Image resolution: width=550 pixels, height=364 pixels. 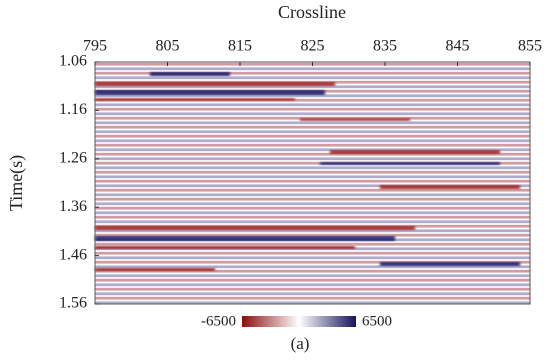 What do you see at coordinates (73, 61) in the screenshot?
I see `y-tick-label: 1.06` at bounding box center [73, 61].